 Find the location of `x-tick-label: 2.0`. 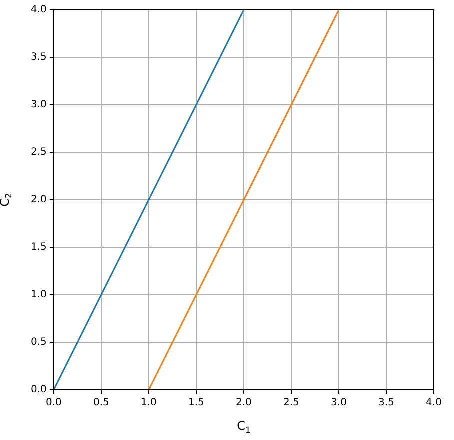

x-tick-label: 2.0 is located at coordinates (244, 403).